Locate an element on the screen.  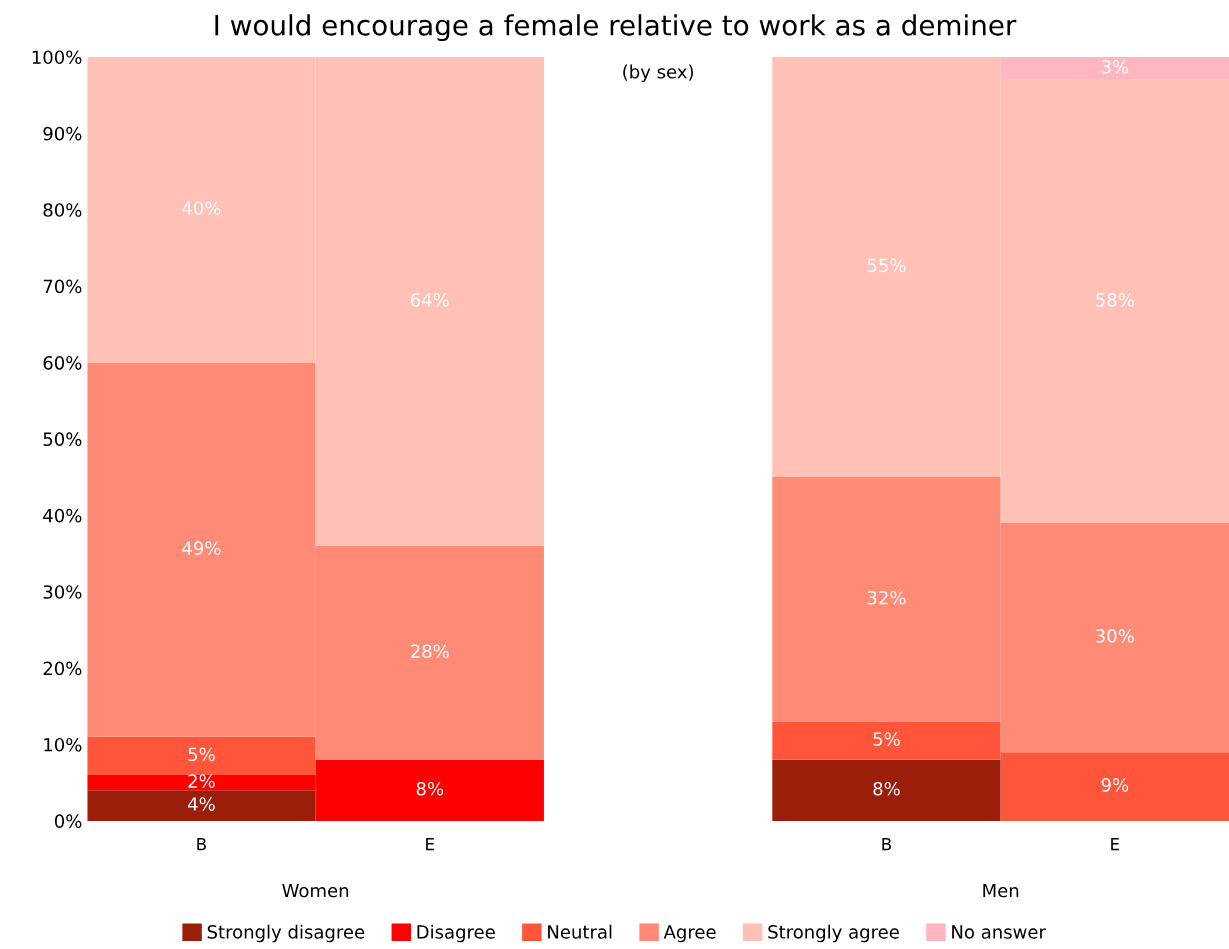
y-tick-label: 40% is located at coordinates (62, 515).